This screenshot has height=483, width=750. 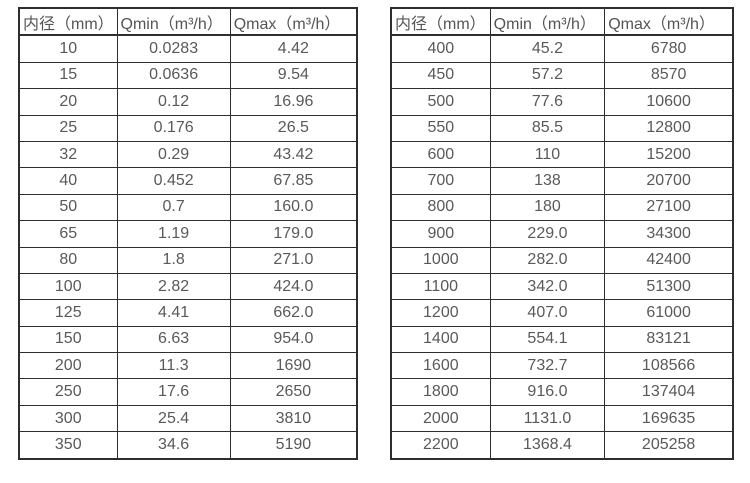 I want to click on data-cell: 0.7, so click(x=173, y=207).